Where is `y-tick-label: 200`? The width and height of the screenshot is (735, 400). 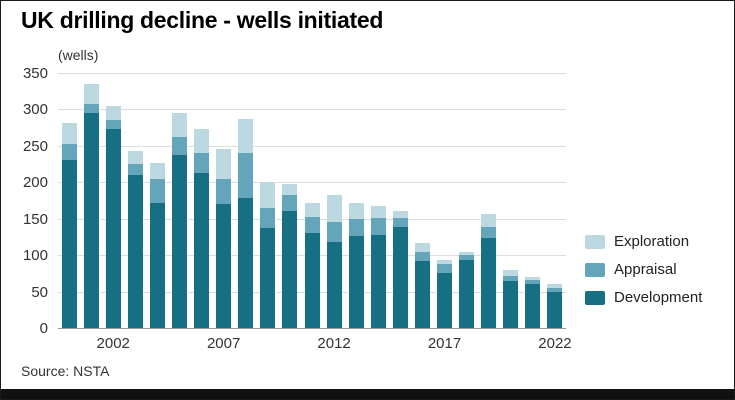 y-tick-label: 200 is located at coordinates (35, 183).